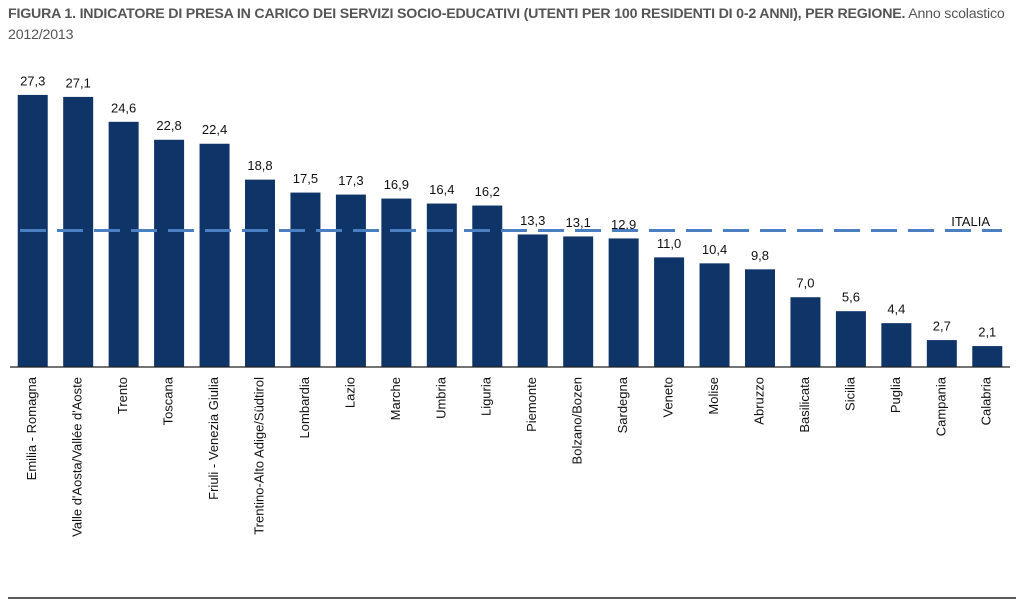 This screenshot has width=1024, height=605. Describe the element at coordinates (622, 404) in the screenshot. I see `x-tick-label: Sardegna` at that location.